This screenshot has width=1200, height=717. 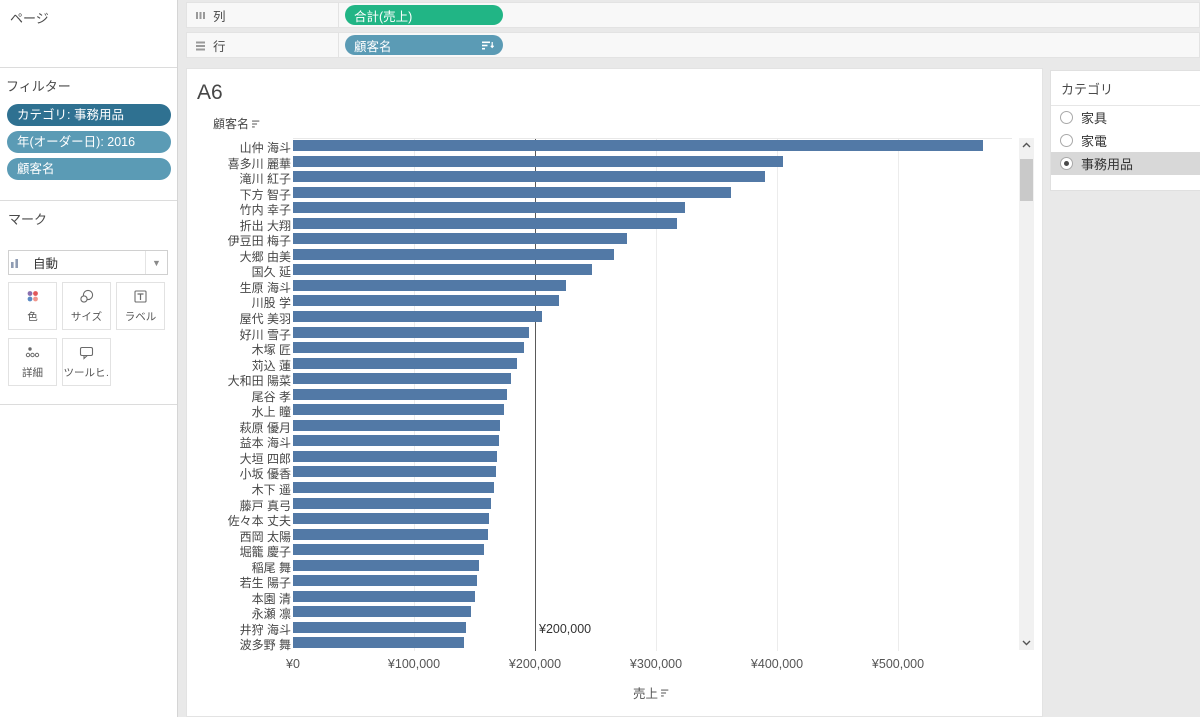 I want to click on mark-button-label: ラベル, so click(x=140, y=306).